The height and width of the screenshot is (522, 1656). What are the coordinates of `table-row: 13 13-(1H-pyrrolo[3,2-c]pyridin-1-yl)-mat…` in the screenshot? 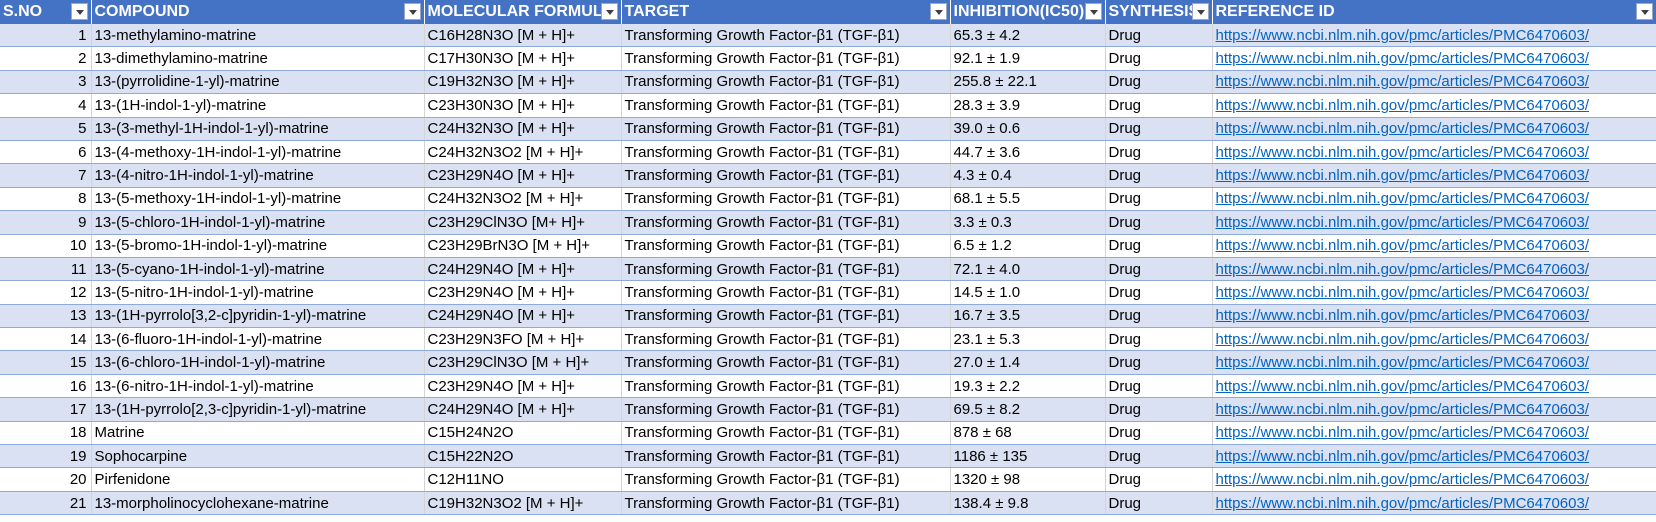 It's located at (828, 316).